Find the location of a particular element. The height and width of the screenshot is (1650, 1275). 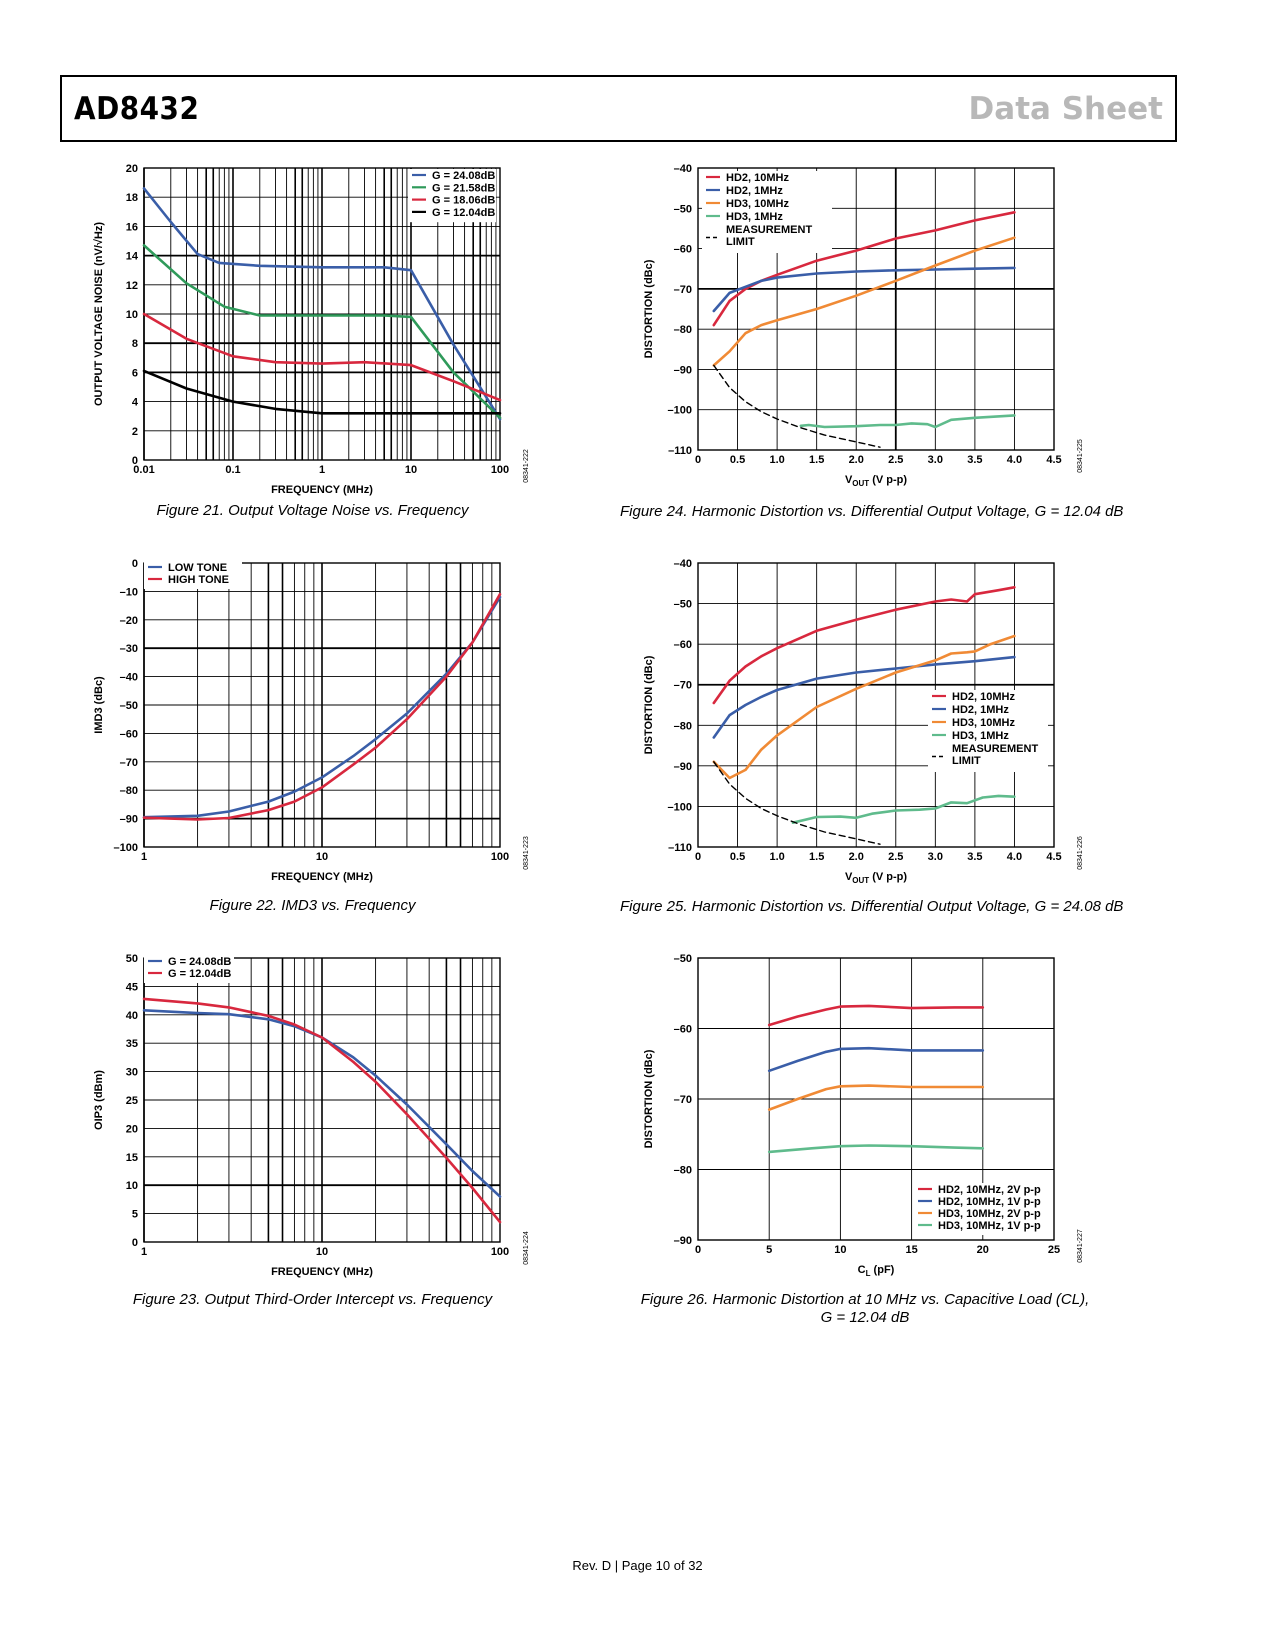

legend-label: HD2, 1MHz is located at coordinates (754, 191).